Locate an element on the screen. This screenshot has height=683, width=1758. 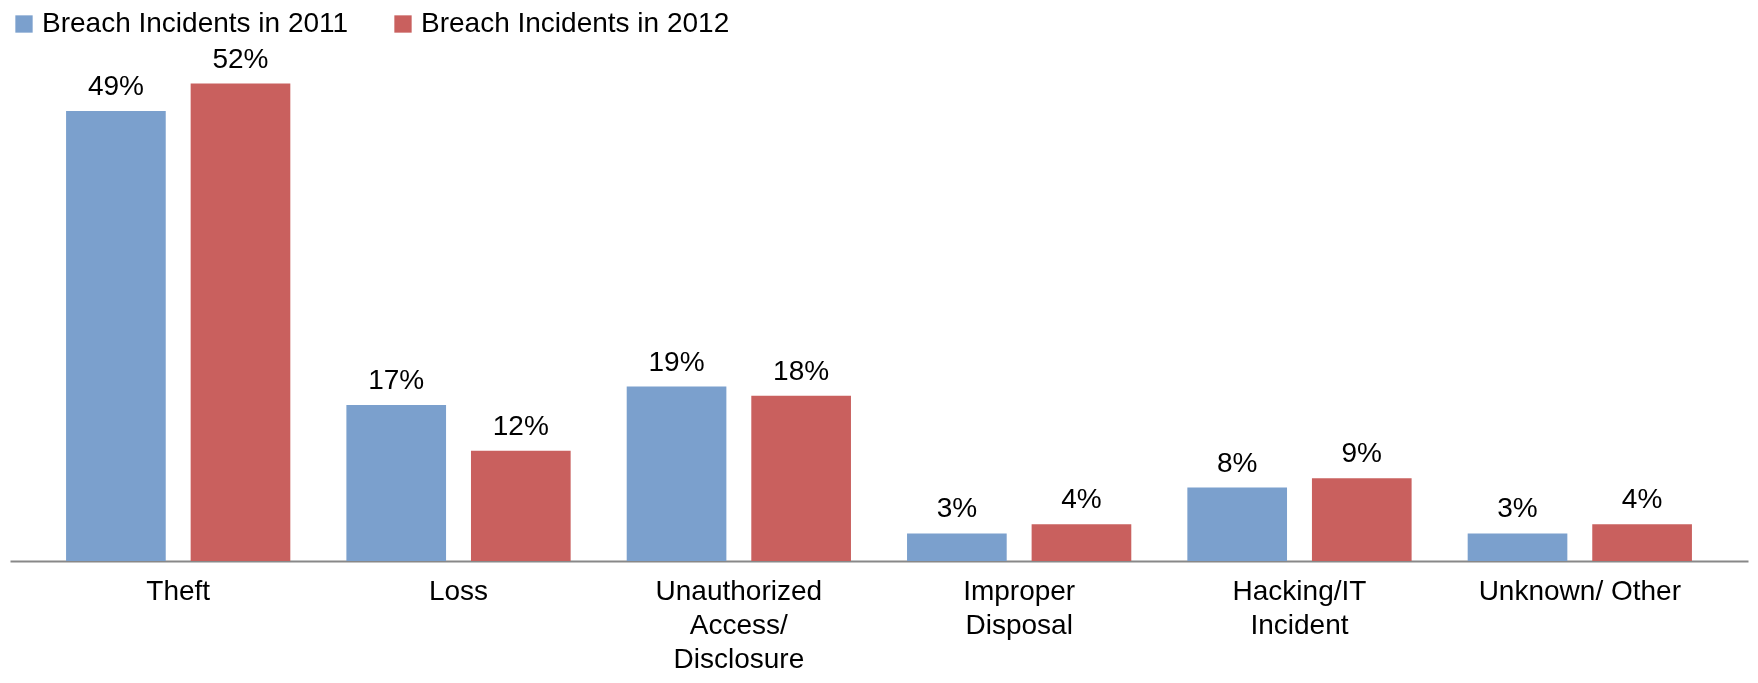
x-tick-label: Hacking/IT Incident is located at coordinates (1299, 607).